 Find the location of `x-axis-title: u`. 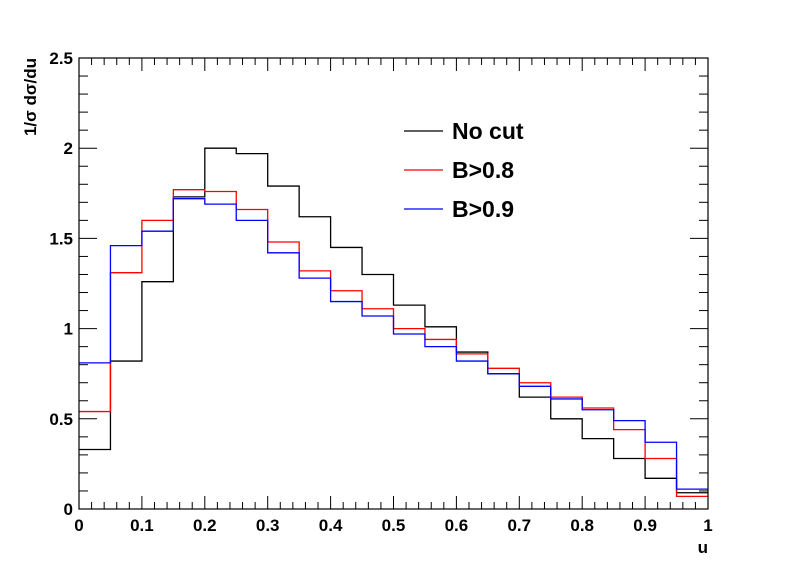

x-axis-title: u is located at coordinates (703, 547).